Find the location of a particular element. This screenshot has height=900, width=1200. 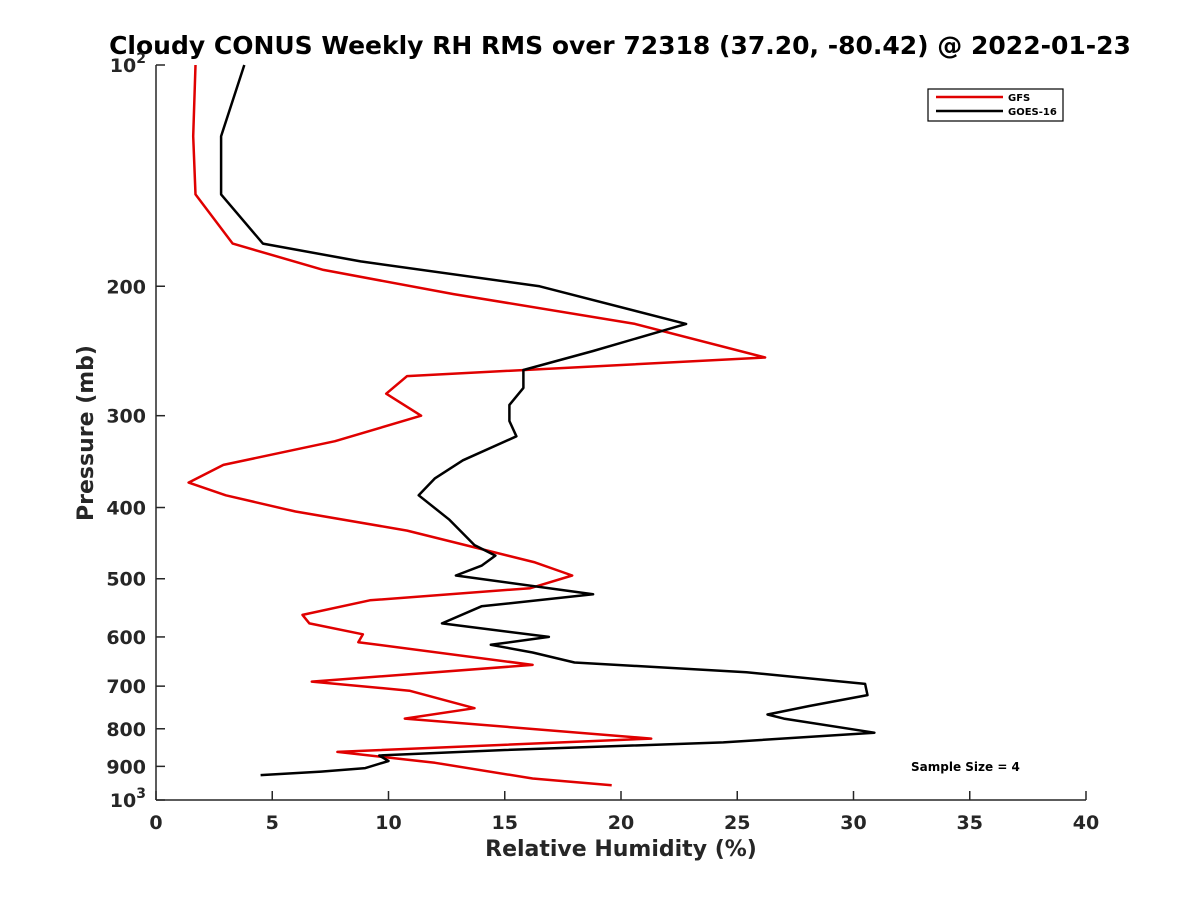

y-tick-label: 200 is located at coordinates (126, 287).